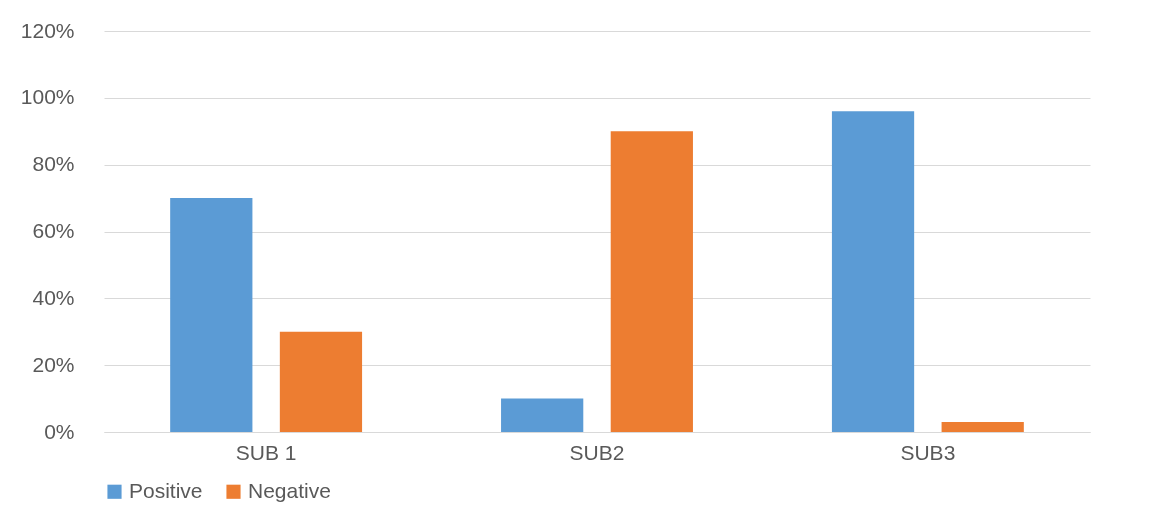 This screenshot has height=526, width=1152. What do you see at coordinates (289, 490) in the screenshot?
I see `legend-label: Negative` at bounding box center [289, 490].